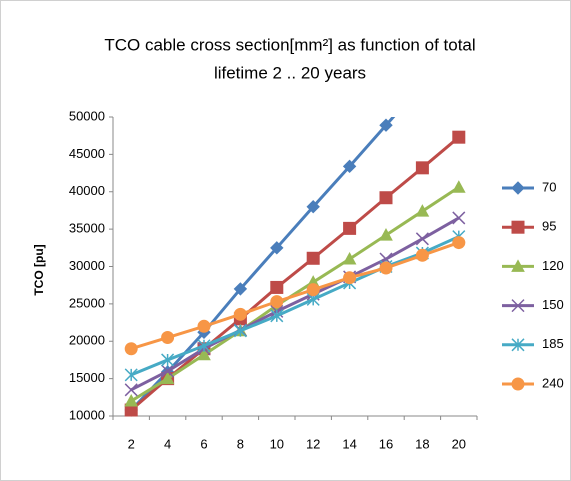 The image size is (571, 481). I want to click on legend-item: 150, so click(533, 305).